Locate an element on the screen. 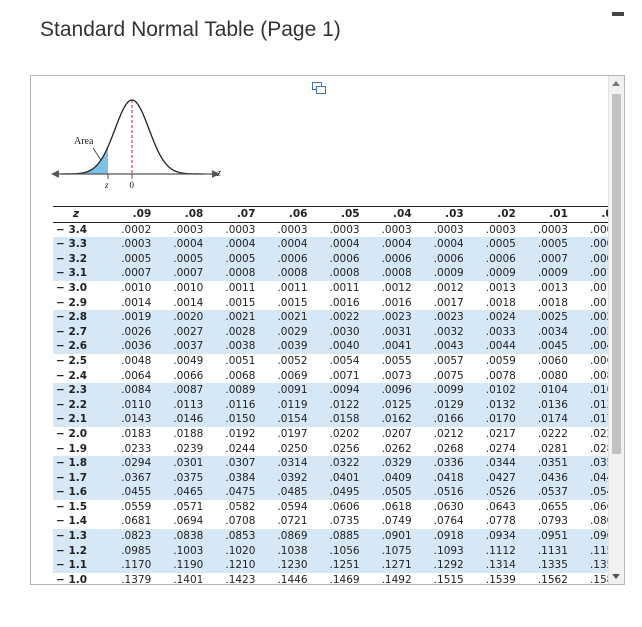  table-cell: .0104 is located at coordinates (545, 390).